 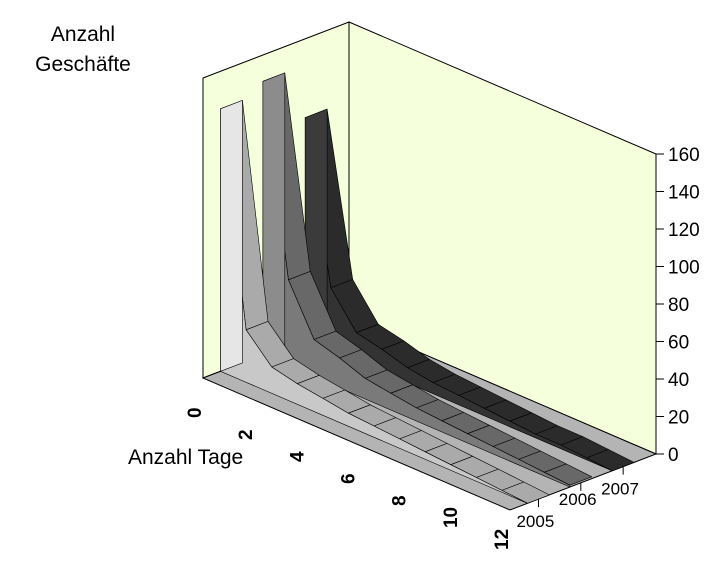 I want to click on x-tick-label-8: 8, so click(x=400, y=500).